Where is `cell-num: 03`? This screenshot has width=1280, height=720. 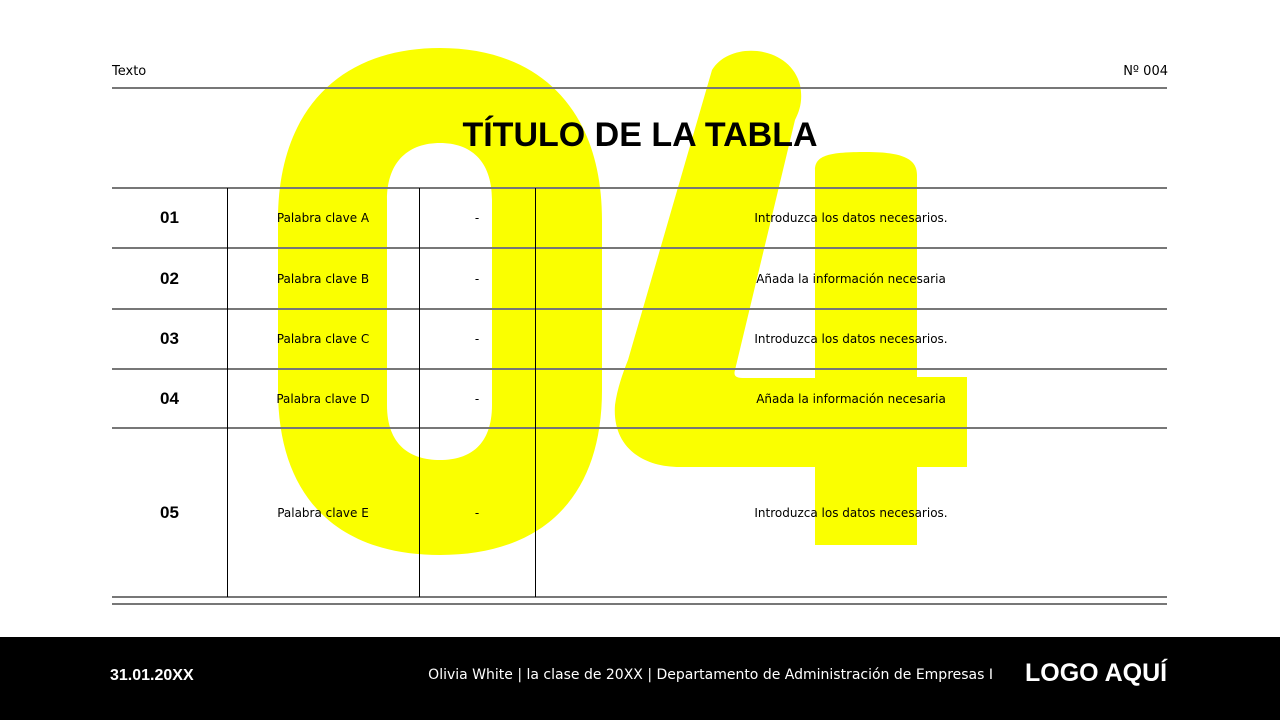 cell-num: 03 is located at coordinates (169, 338).